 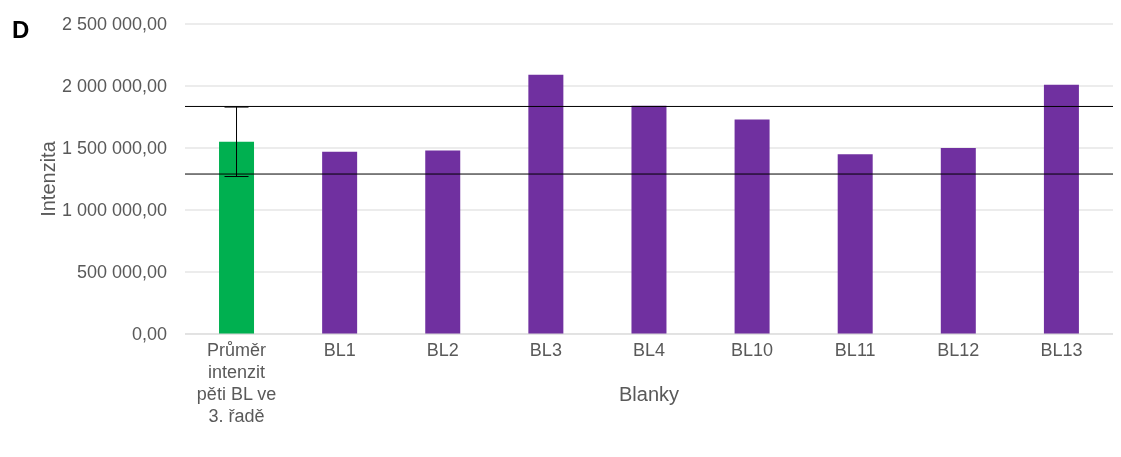 What do you see at coordinates (149, 334) in the screenshot?
I see `y-tick-label: 0,00` at bounding box center [149, 334].